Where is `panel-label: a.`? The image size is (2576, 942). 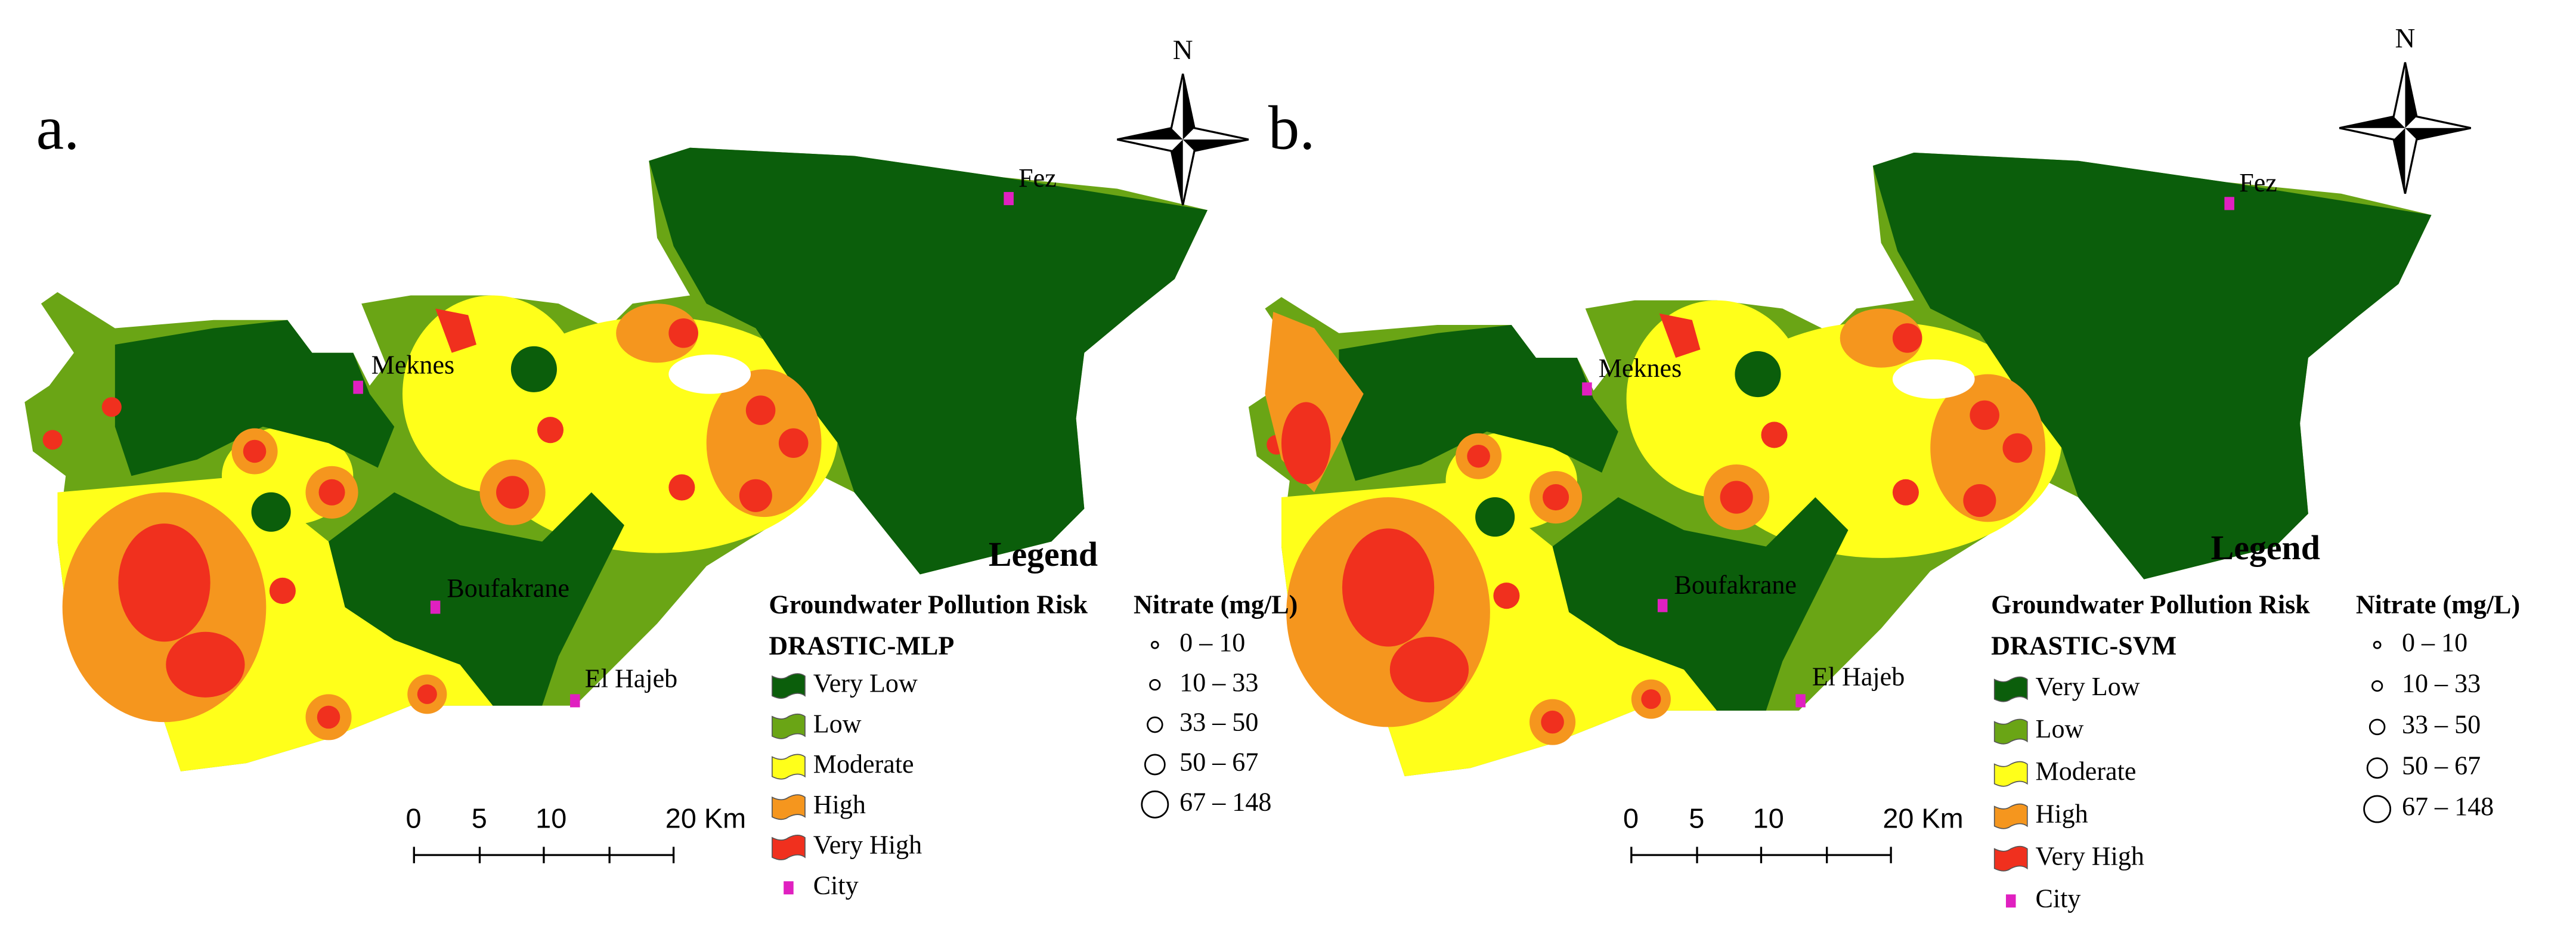
panel-label: a. is located at coordinates (58, 128).